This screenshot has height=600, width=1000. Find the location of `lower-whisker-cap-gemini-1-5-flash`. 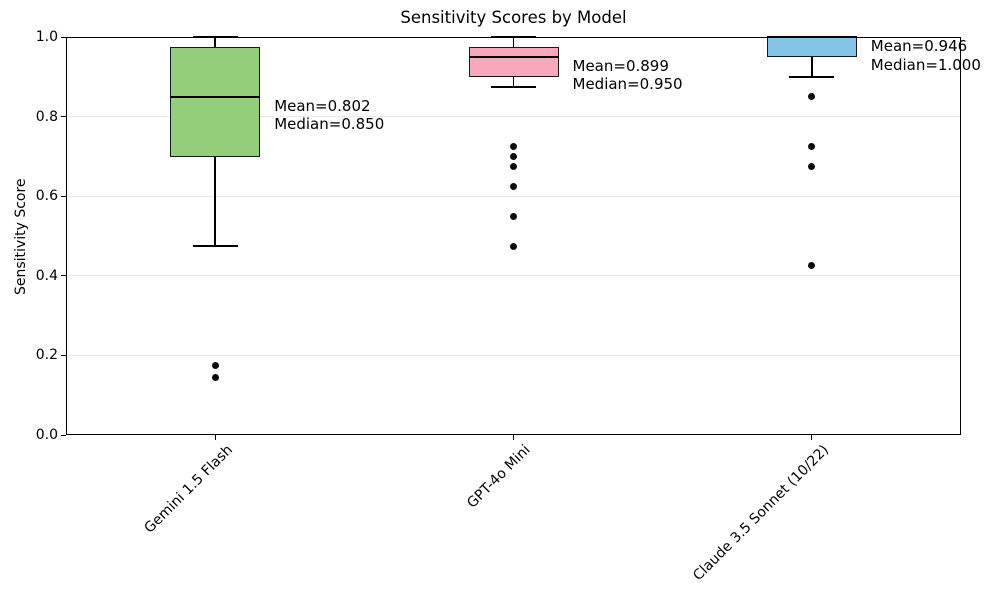

lower-whisker-cap-gemini-1-5-flash is located at coordinates (215, 246).